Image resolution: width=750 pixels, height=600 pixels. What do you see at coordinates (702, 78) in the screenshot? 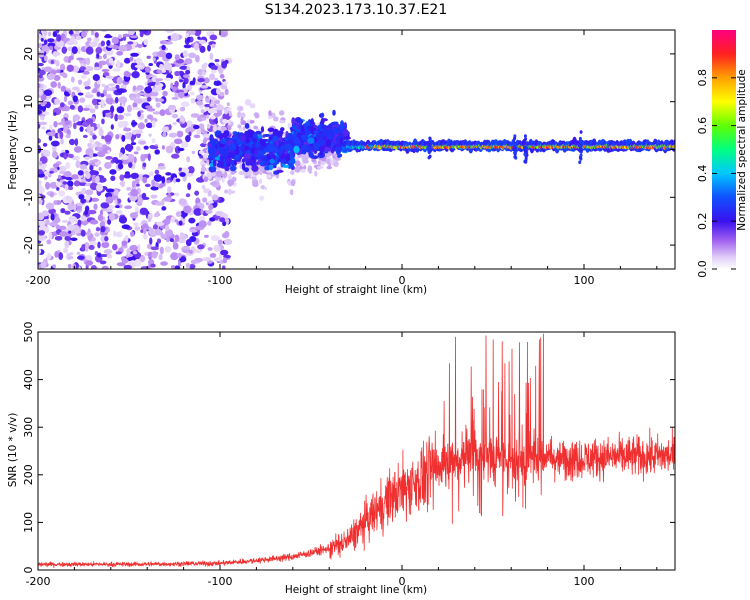
I see `colorbar-tick-label: 0.8` at bounding box center [702, 78].